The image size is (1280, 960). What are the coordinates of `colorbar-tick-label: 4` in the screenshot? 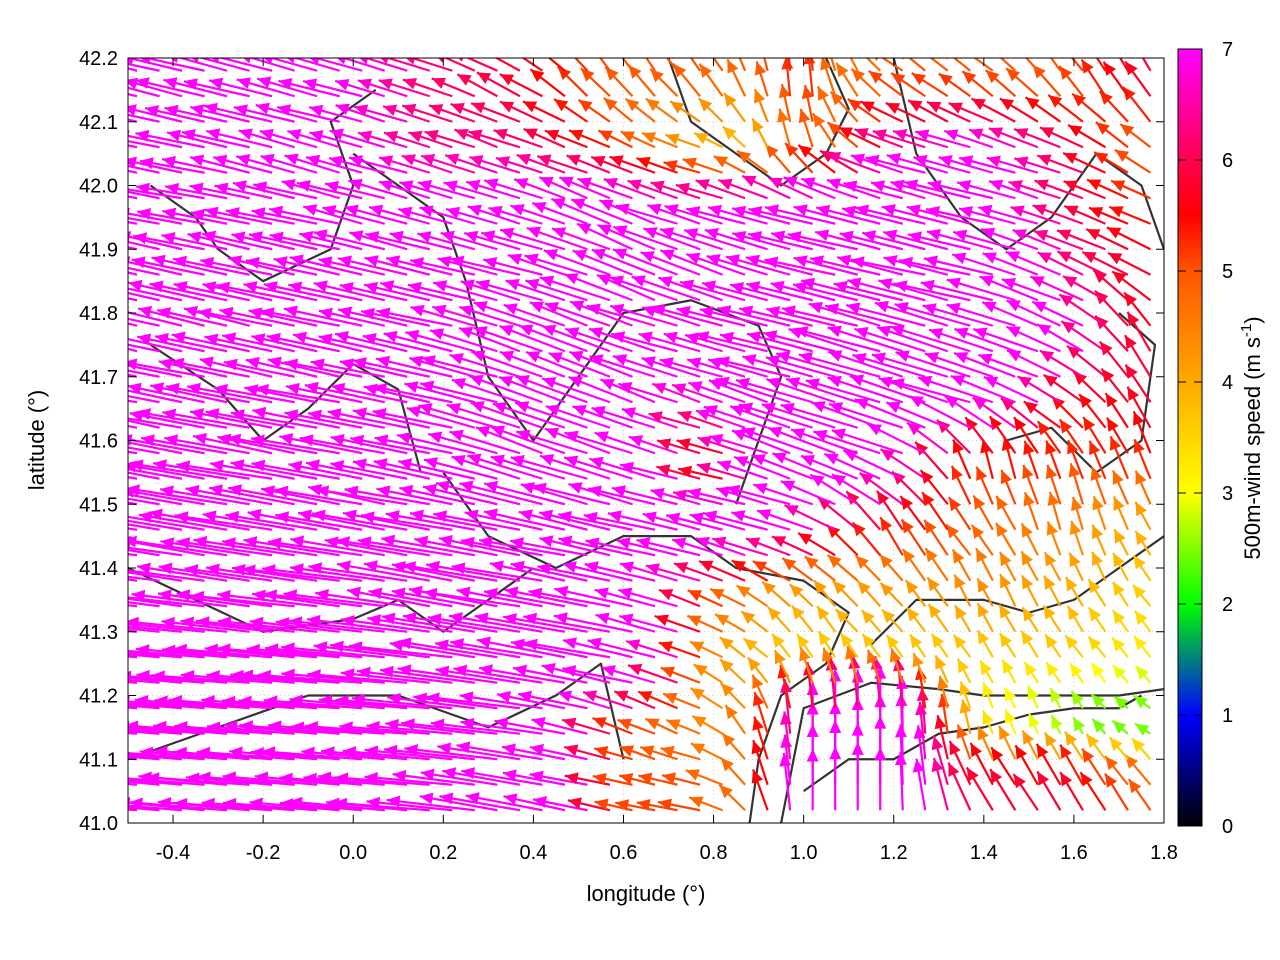 It's located at (1227, 383).